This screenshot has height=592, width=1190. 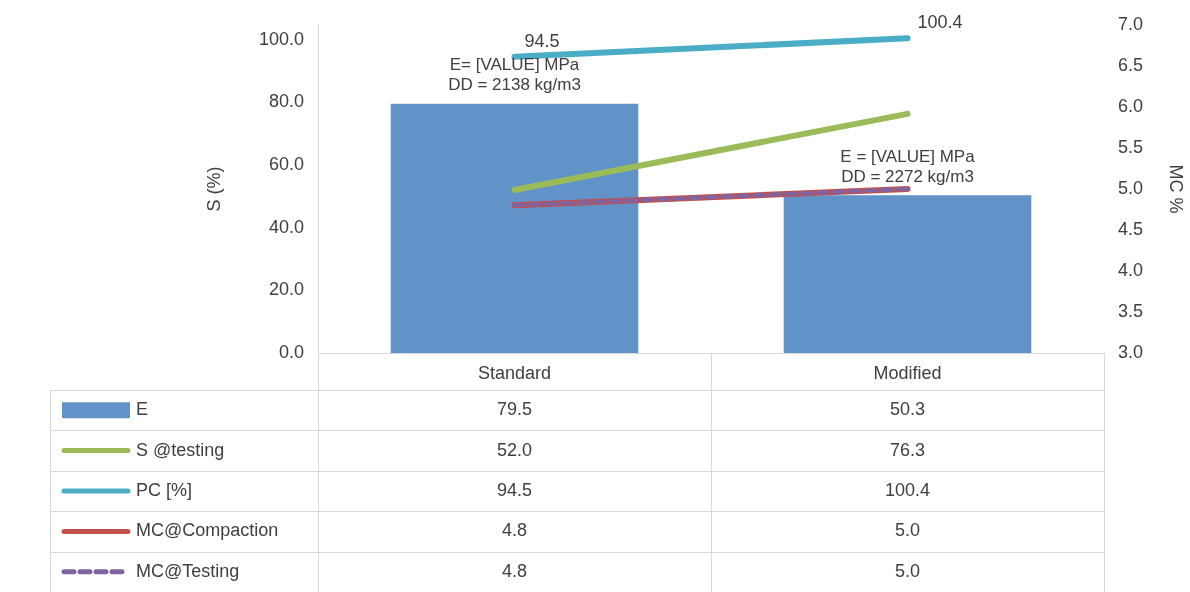 I want to click on y2-axis-title: MC %, so click(x=1176, y=189).